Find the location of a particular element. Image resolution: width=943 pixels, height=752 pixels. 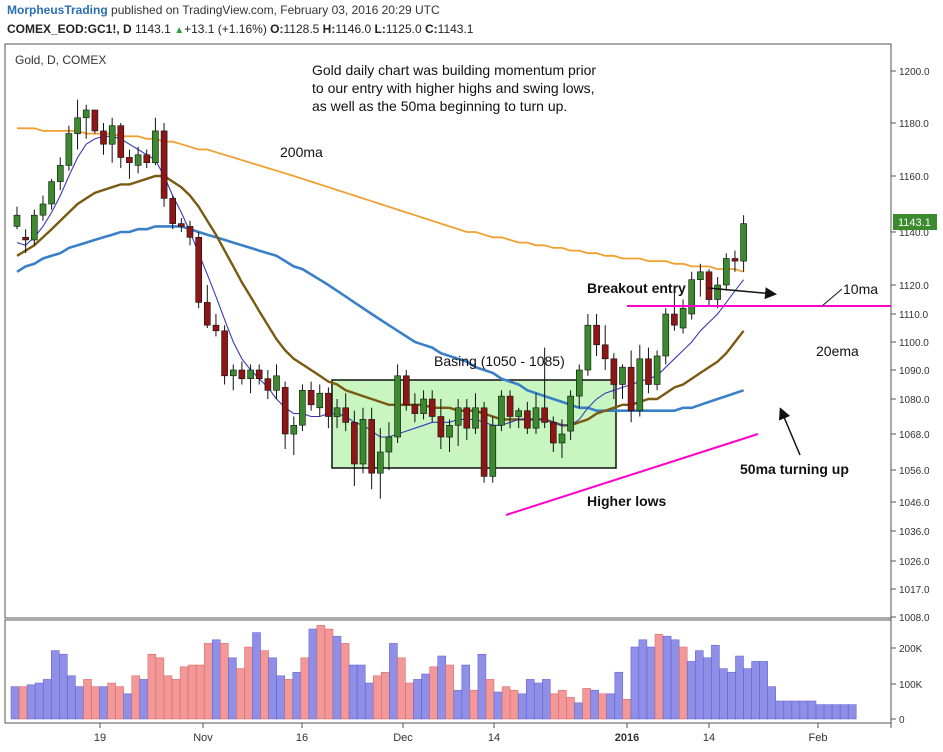

price-tick-label: 1008.0 is located at coordinates (914, 618).